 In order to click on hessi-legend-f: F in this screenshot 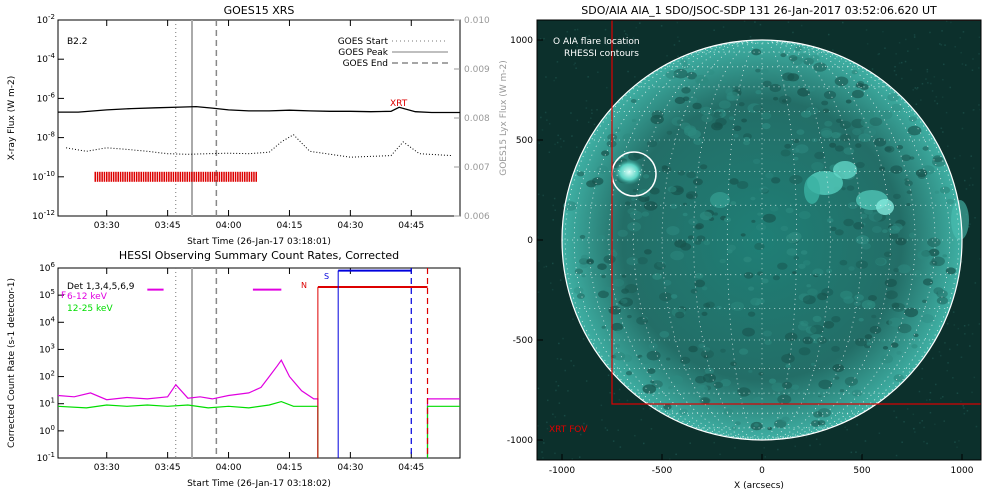, I will do `click(63, 296)`.